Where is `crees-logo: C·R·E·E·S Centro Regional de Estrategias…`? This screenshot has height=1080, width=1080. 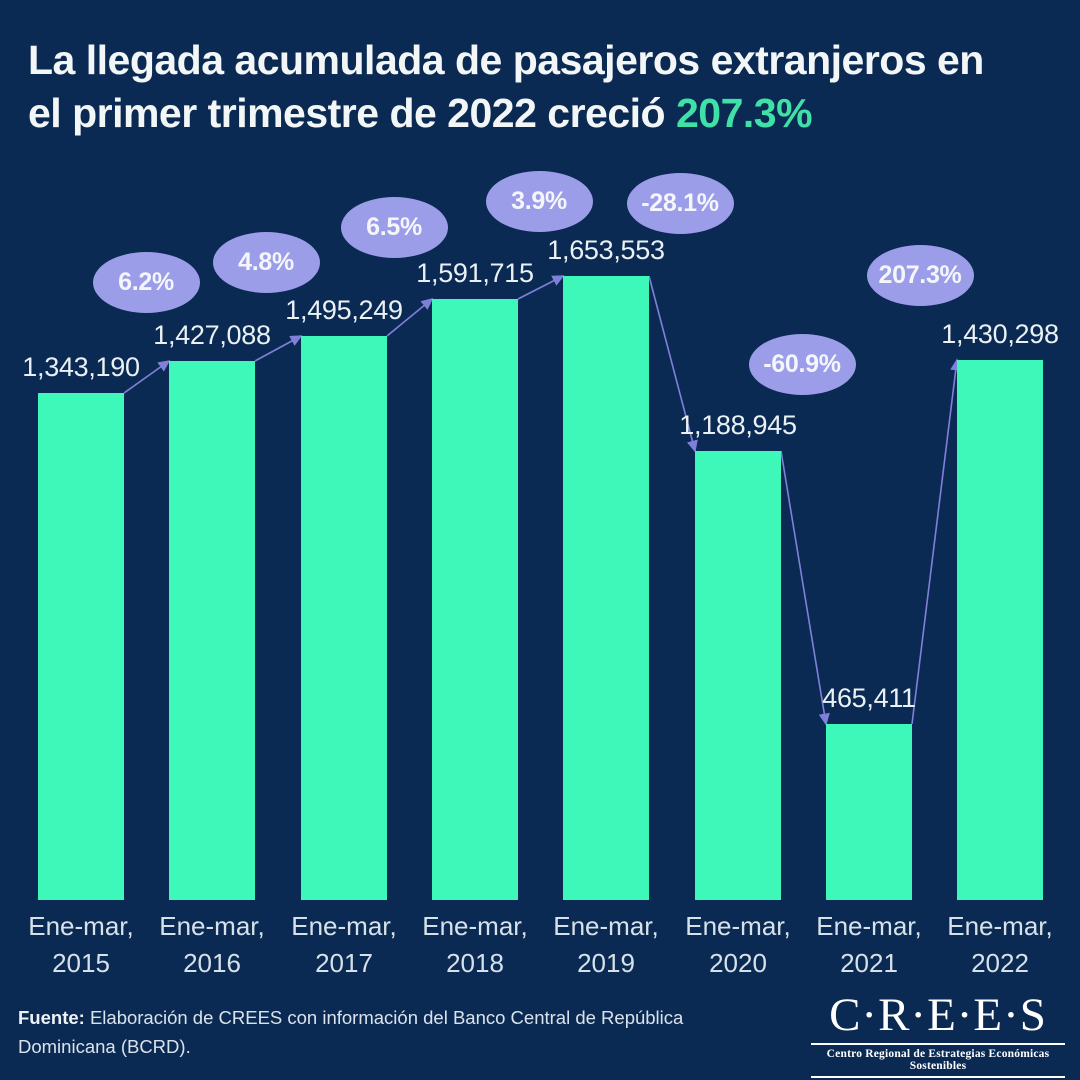 crees-logo: C·R·E·E·S Centro Regional de Estrategias… is located at coordinates (938, 1034).